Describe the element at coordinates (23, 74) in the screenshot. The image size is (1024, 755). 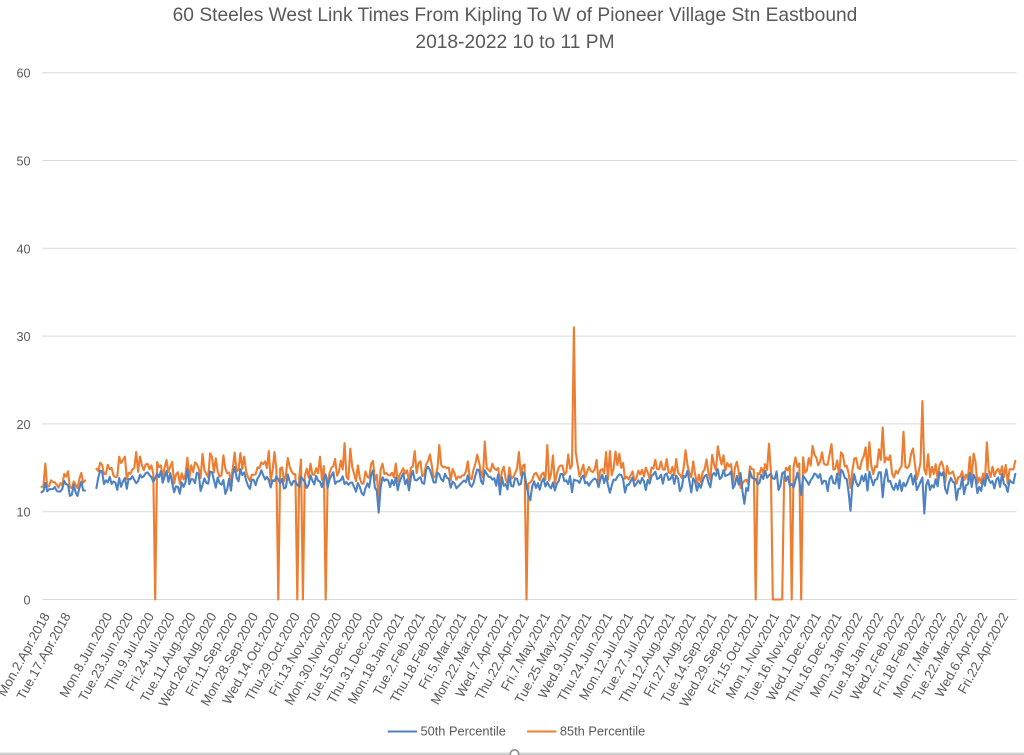
I see `svg-text: 60` at that location.